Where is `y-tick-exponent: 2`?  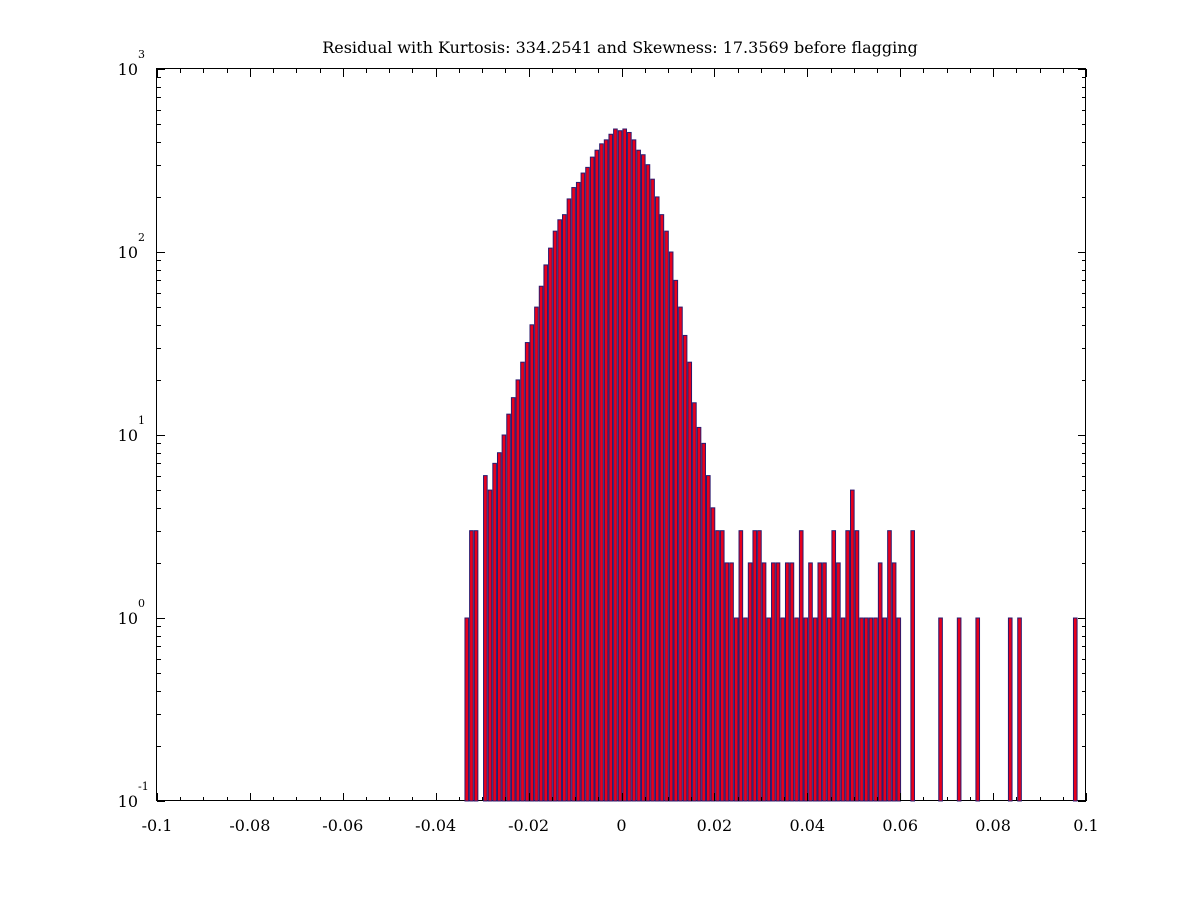 y-tick-exponent: 2 is located at coordinates (141, 237).